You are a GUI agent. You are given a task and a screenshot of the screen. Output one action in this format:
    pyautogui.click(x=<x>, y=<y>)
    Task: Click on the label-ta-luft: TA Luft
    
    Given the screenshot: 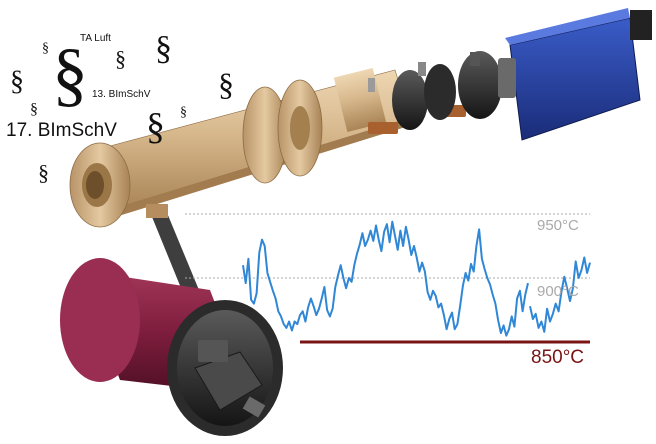 What is the action you would take?
    pyautogui.click(x=95, y=38)
    